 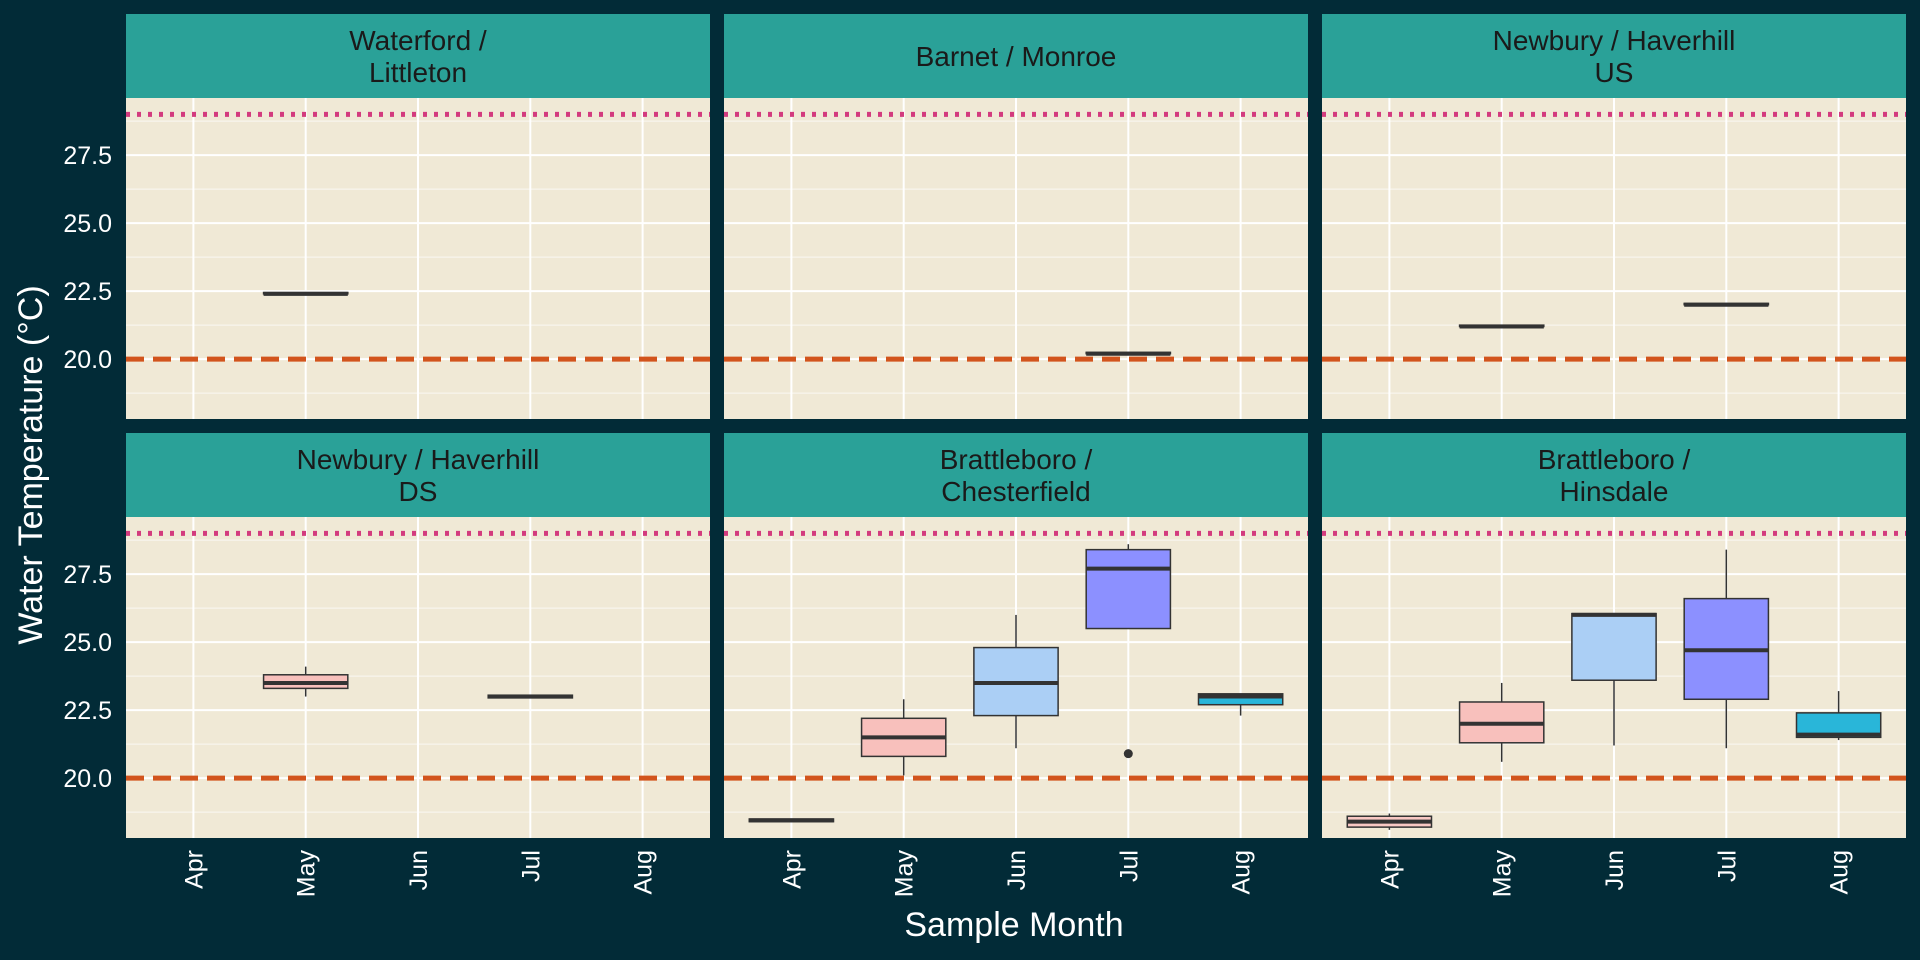 What do you see at coordinates (418, 40) in the screenshot?
I see `facet-title-line: Waterford /` at bounding box center [418, 40].